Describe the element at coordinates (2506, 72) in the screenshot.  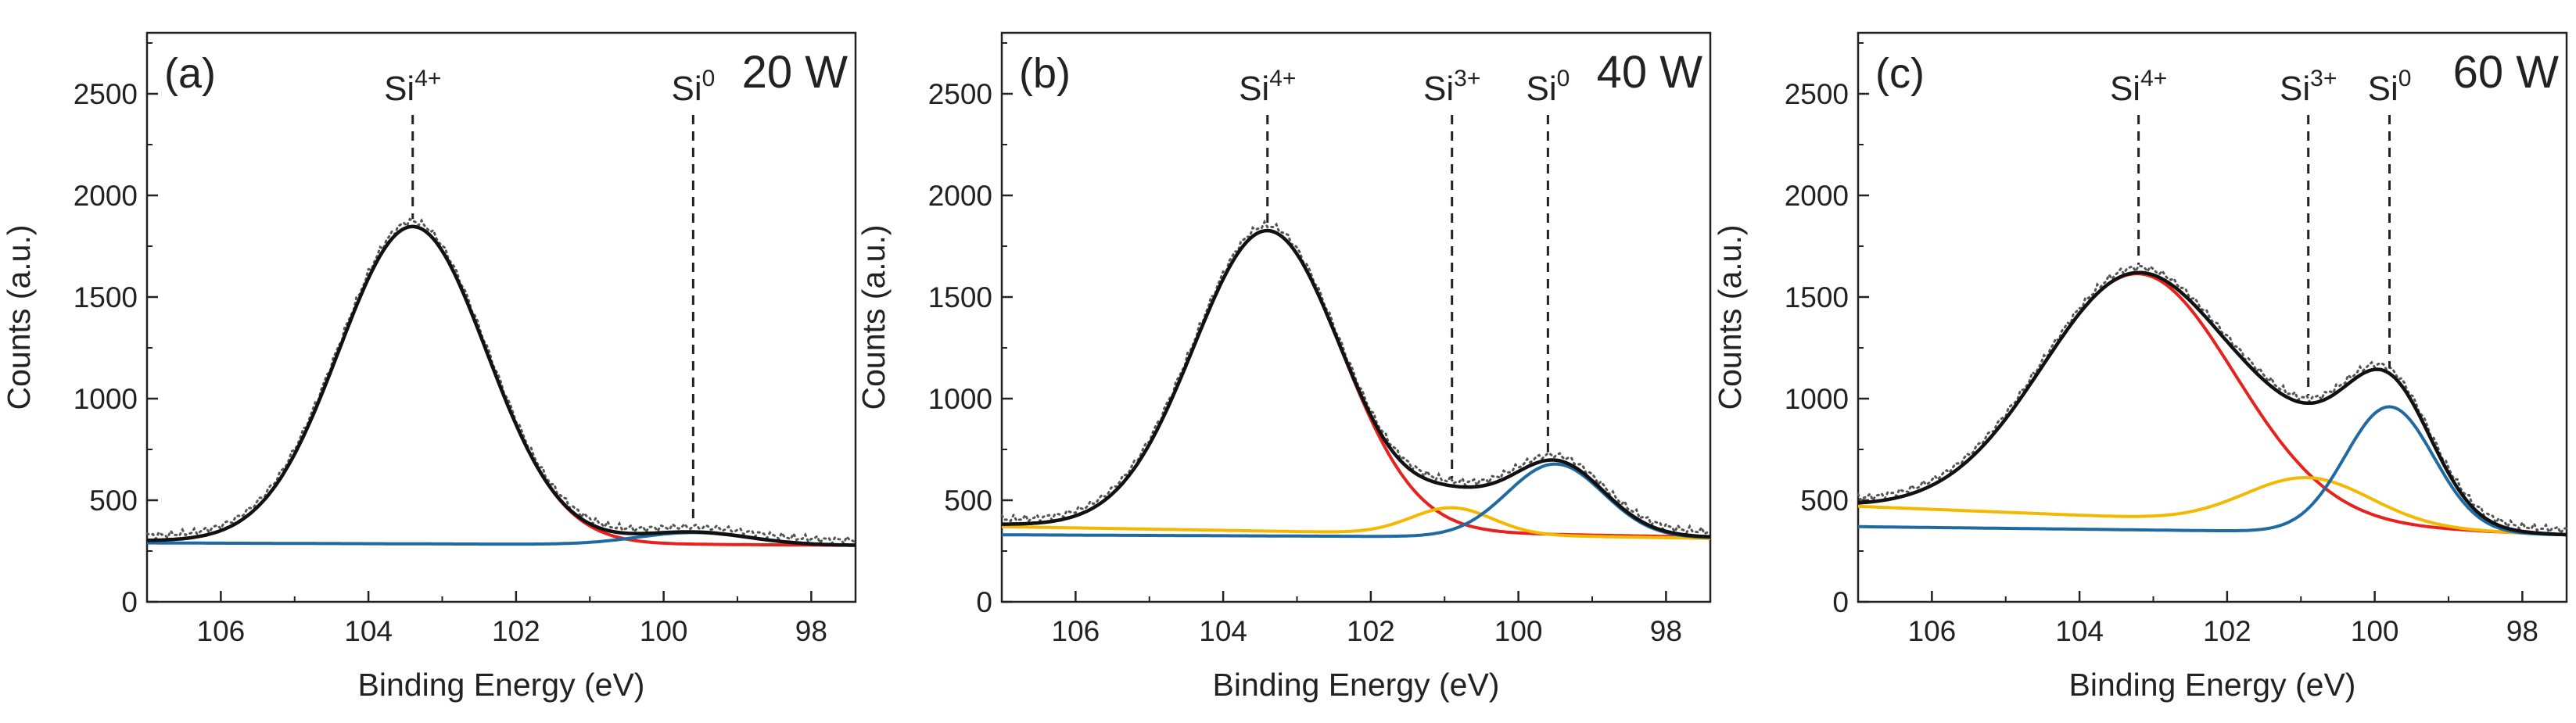
I see `power-label: 60 W` at that location.